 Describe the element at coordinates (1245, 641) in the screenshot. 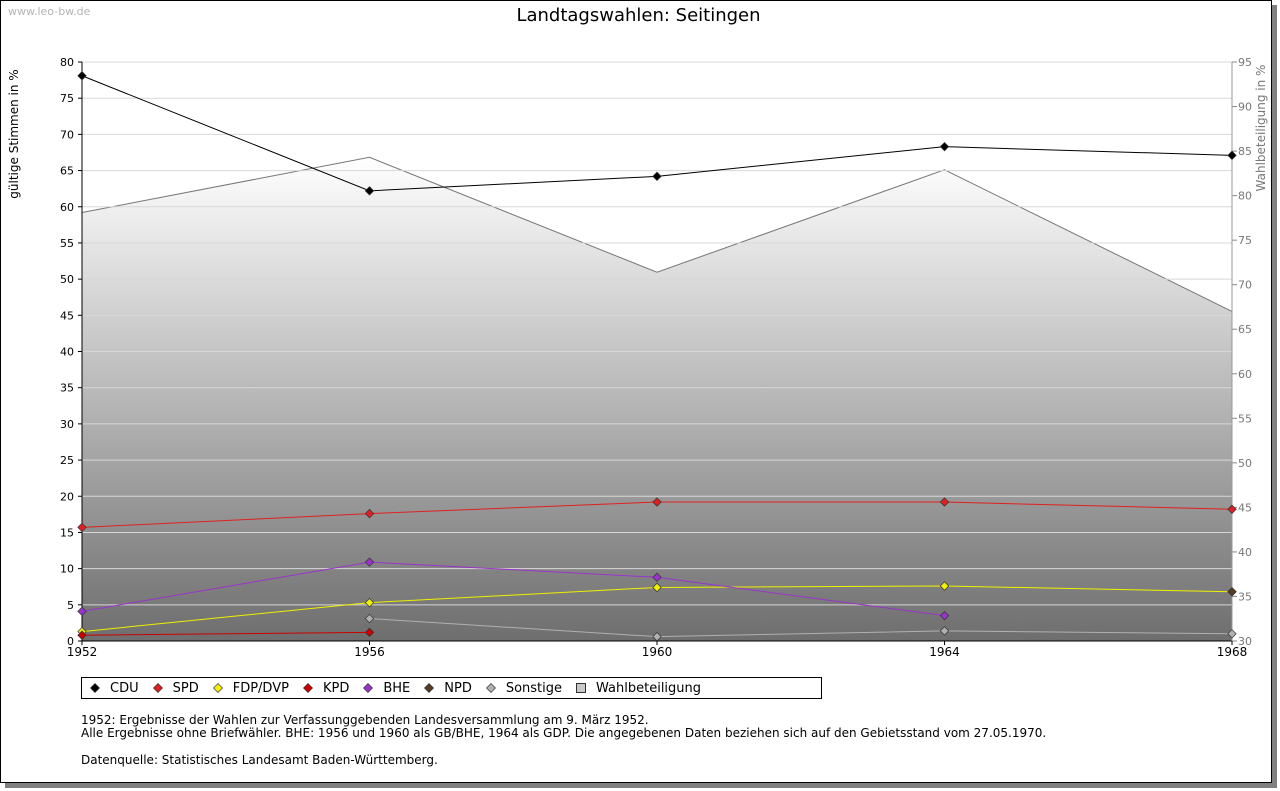

I see `y2-tick-label: 30` at that location.